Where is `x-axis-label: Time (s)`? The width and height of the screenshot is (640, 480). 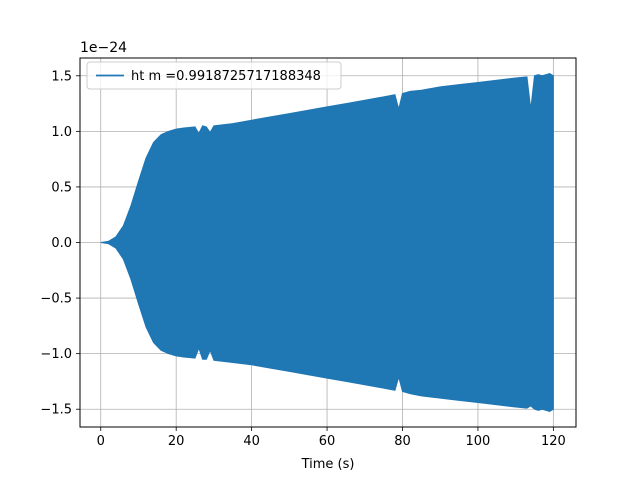
x-axis-label: Time (s) is located at coordinates (328, 464).